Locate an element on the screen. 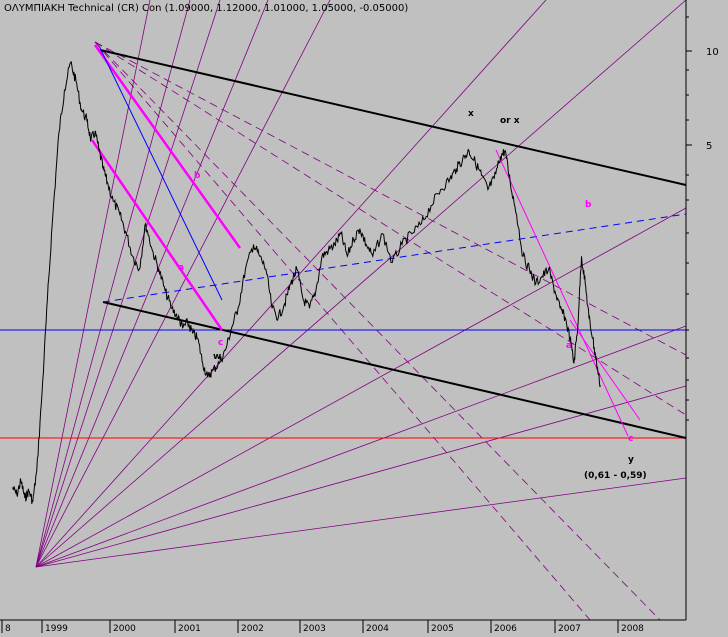  annotation-label: x is located at coordinates (471, 114).